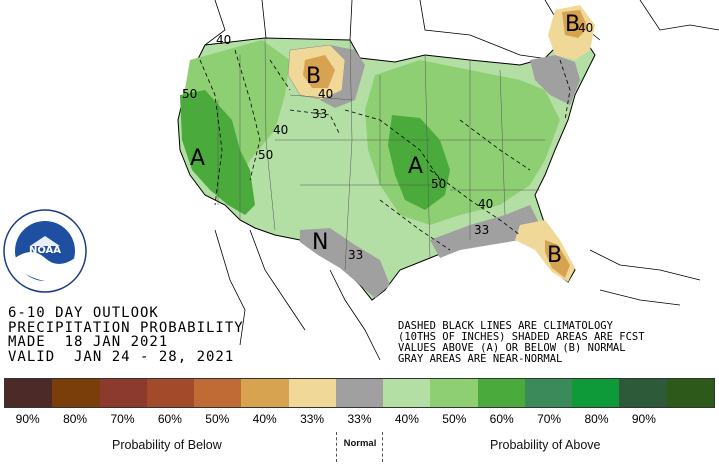  I want to click on title-line: PRECIPITATION PROBABILITY, so click(126, 327).